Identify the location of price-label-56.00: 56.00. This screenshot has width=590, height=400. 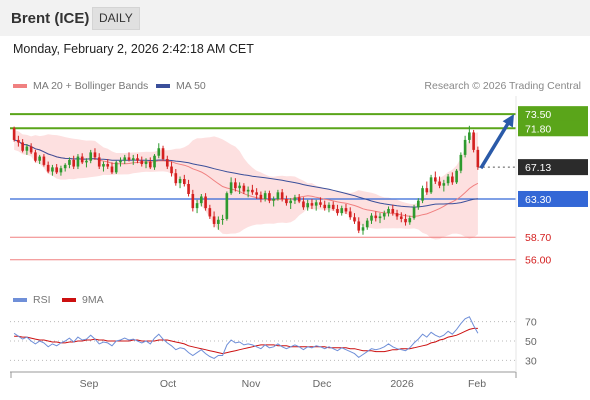
(538, 261).